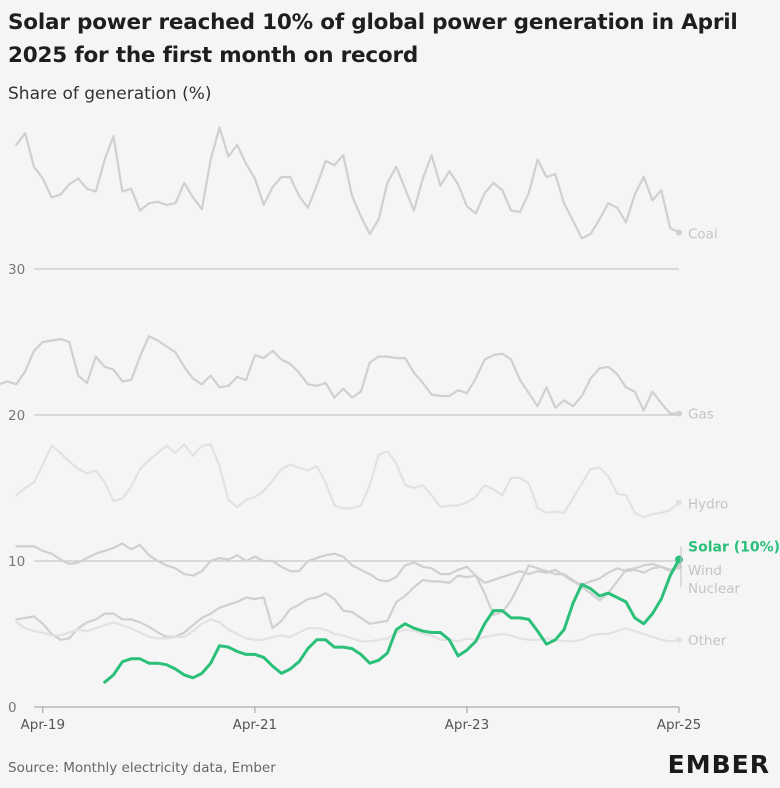 The width and height of the screenshot is (780, 788). Describe the element at coordinates (16, 416) in the screenshot. I see `y-tick-label: 20` at that location.